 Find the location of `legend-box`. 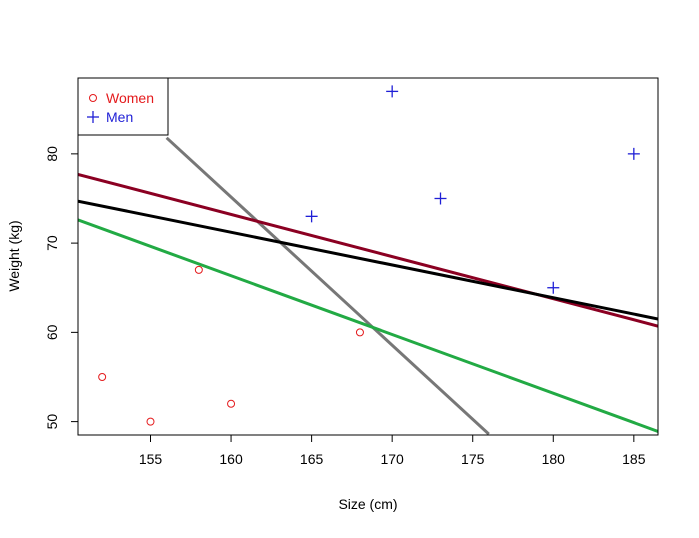

legend-box is located at coordinates (123, 106).